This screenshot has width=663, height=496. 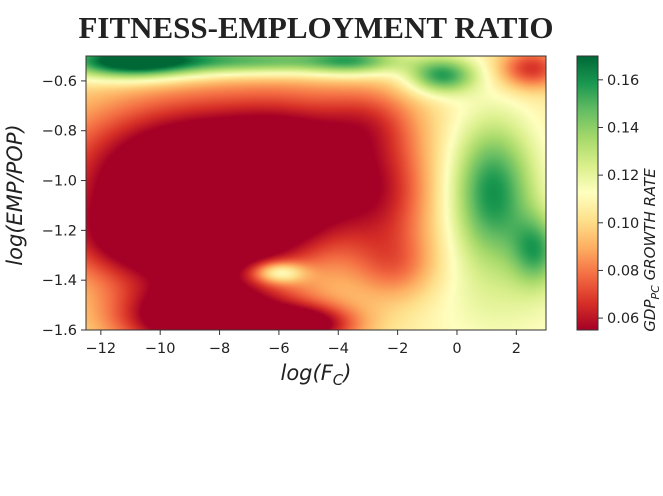 I want to click on x-axis-label-sub: C, so click(x=338, y=380).